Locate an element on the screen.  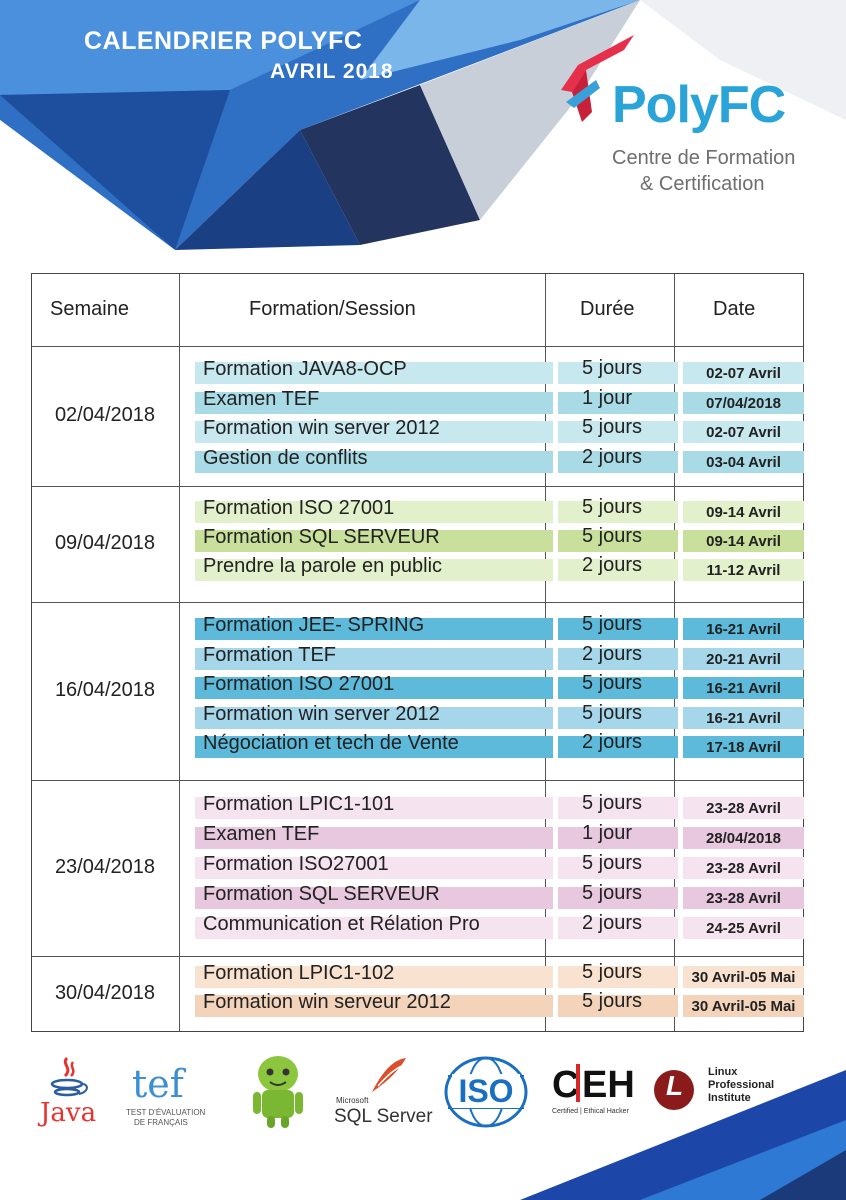
formation-cell: Formation win serveur 2012 is located at coordinates (327, 1002).